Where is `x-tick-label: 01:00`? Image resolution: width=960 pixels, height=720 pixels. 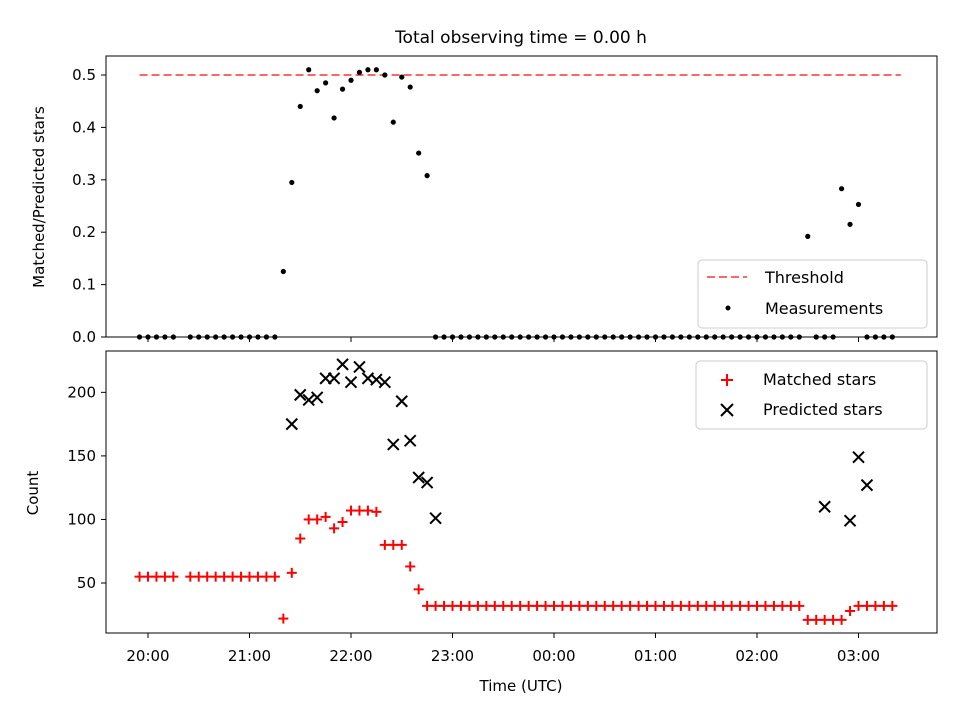 x-tick-label: 01:00 is located at coordinates (655, 656).